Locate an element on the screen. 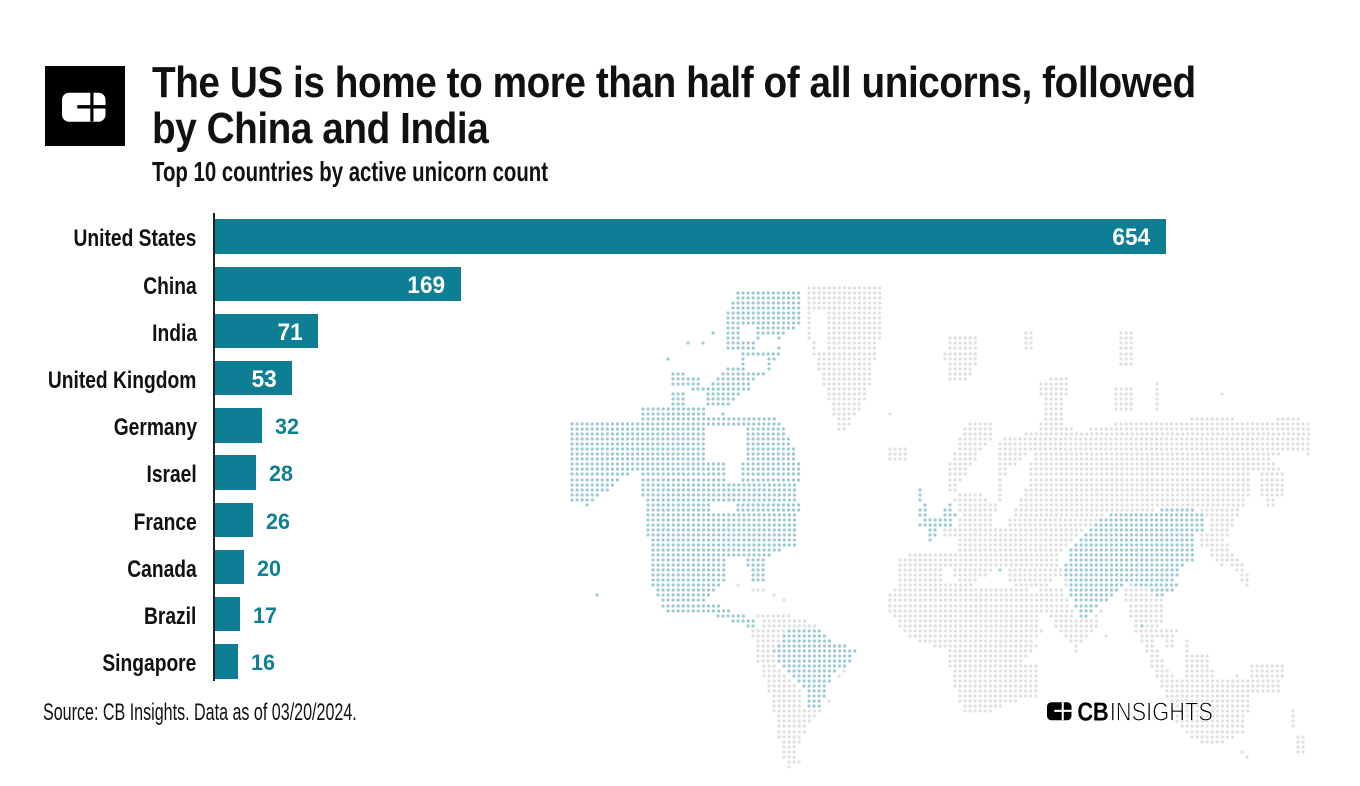 This screenshot has height=786, width=1360. svg-text: INSIGHTS is located at coordinates (1161, 712).